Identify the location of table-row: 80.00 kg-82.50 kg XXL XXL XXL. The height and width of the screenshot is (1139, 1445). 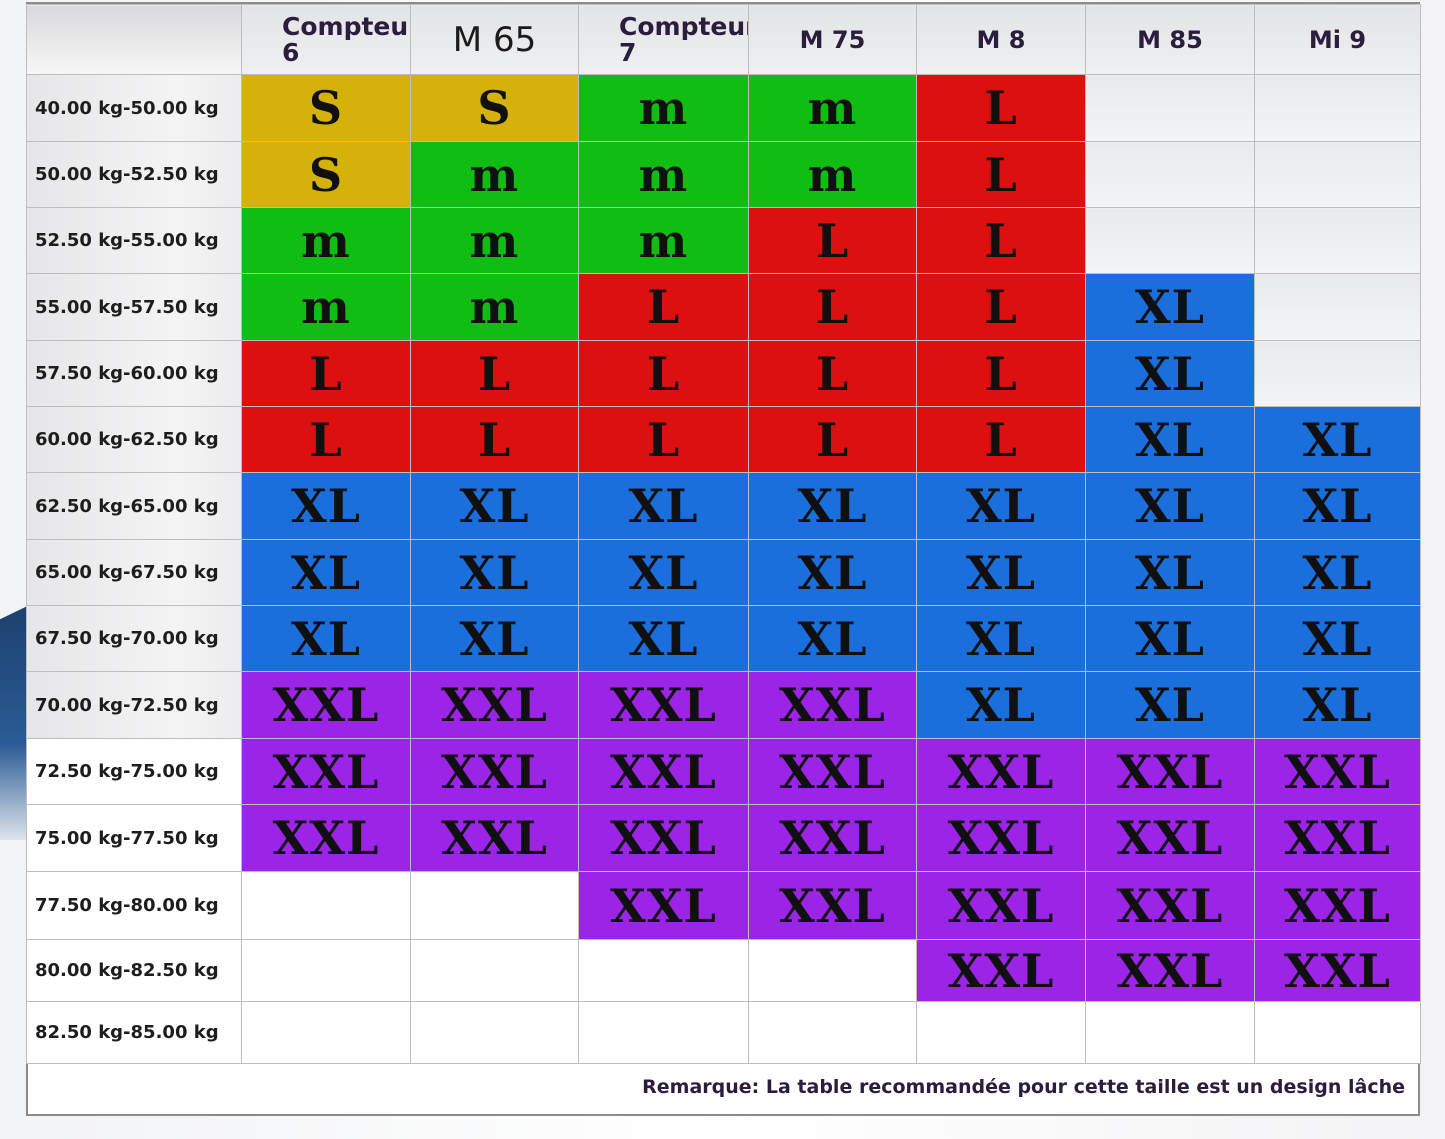
(723, 970).